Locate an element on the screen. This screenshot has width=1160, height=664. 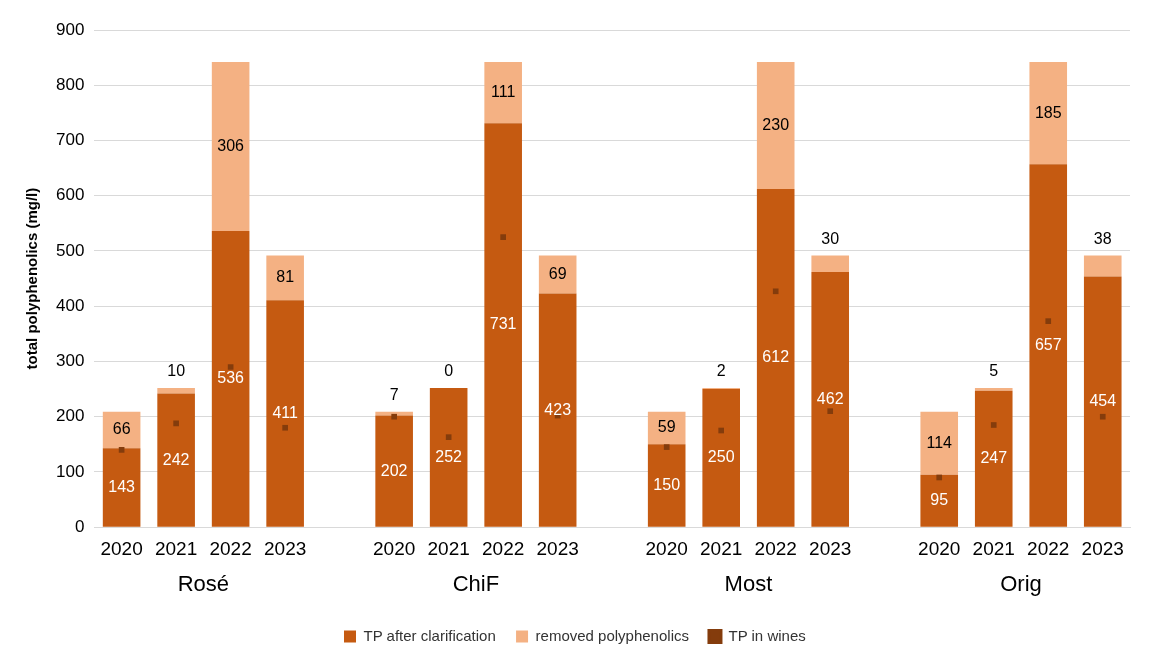
data-label: 202 is located at coordinates (394, 470).